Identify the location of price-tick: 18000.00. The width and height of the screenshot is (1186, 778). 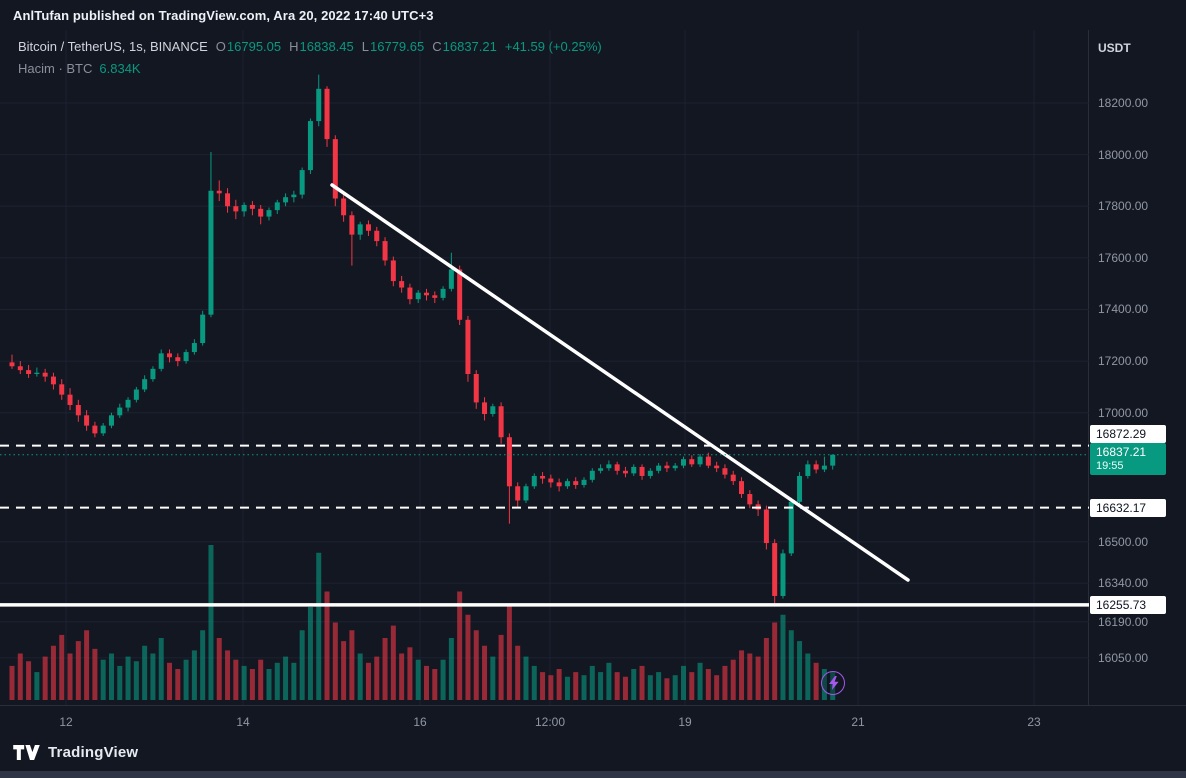
(1123, 154).